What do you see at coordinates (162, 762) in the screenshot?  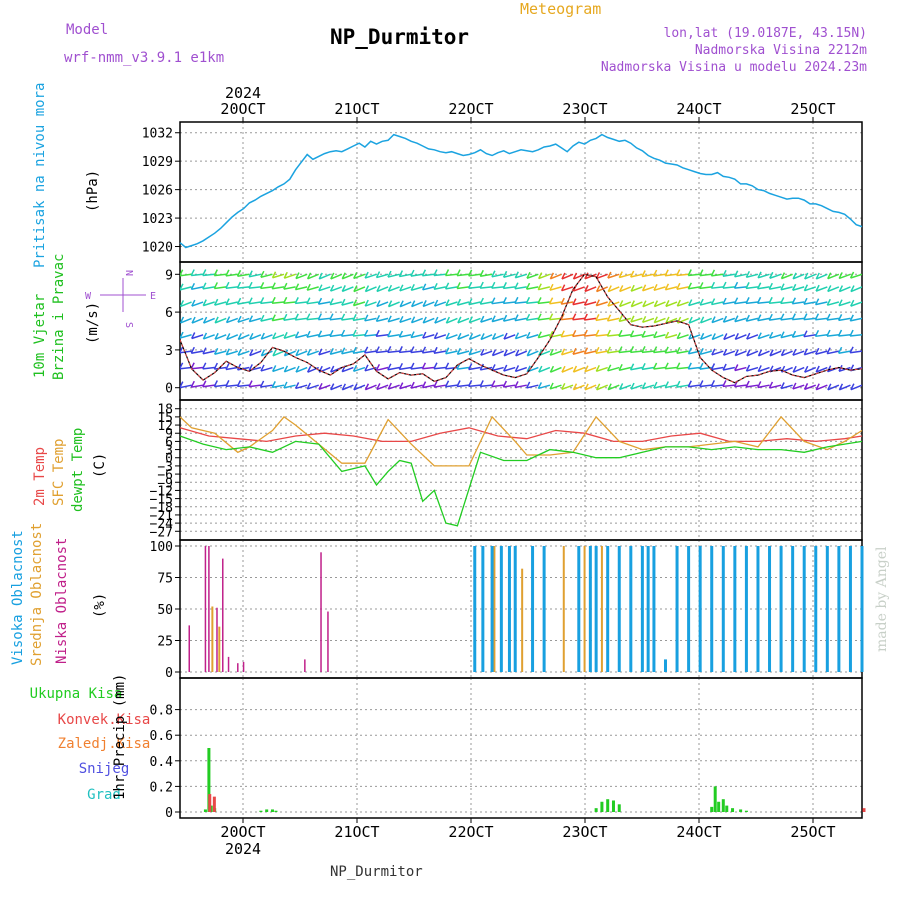 I see `y-tick-label: 0.4` at bounding box center [162, 762].